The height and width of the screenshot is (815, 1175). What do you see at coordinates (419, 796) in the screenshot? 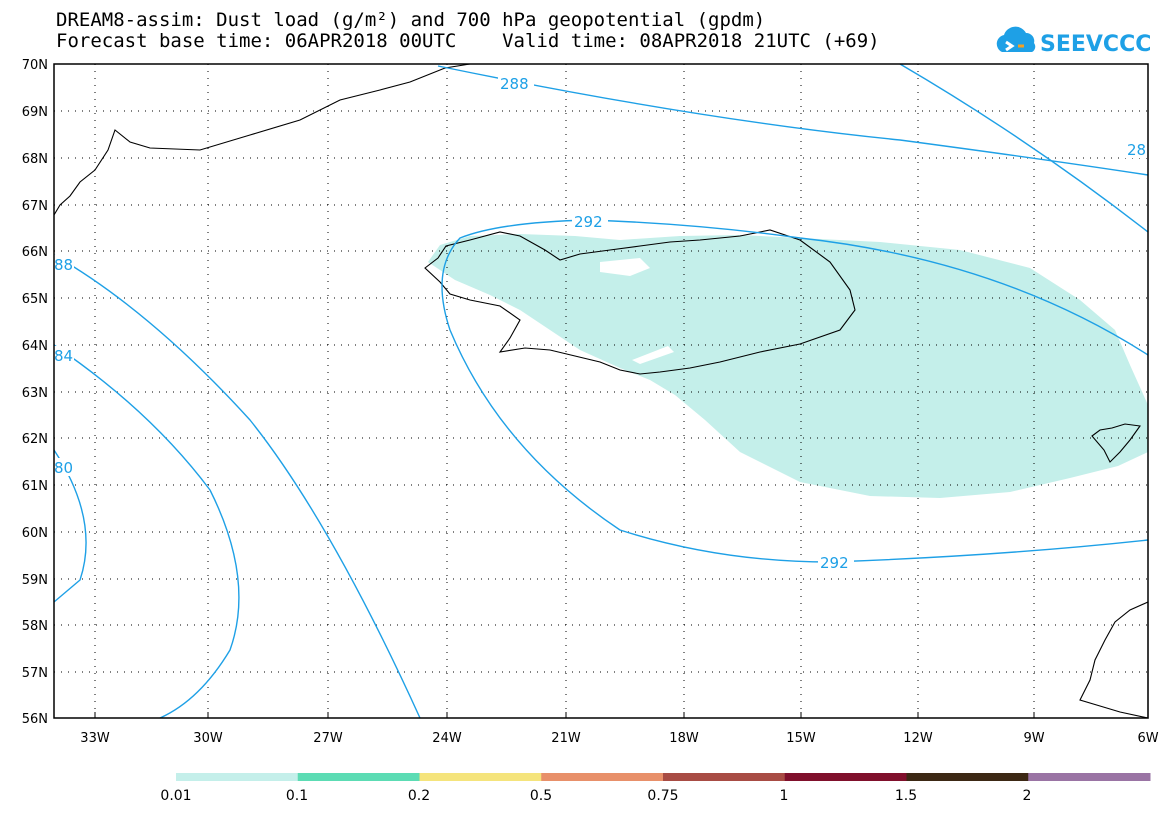
I see `legend-label: 0.2` at bounding box center [419, 796].